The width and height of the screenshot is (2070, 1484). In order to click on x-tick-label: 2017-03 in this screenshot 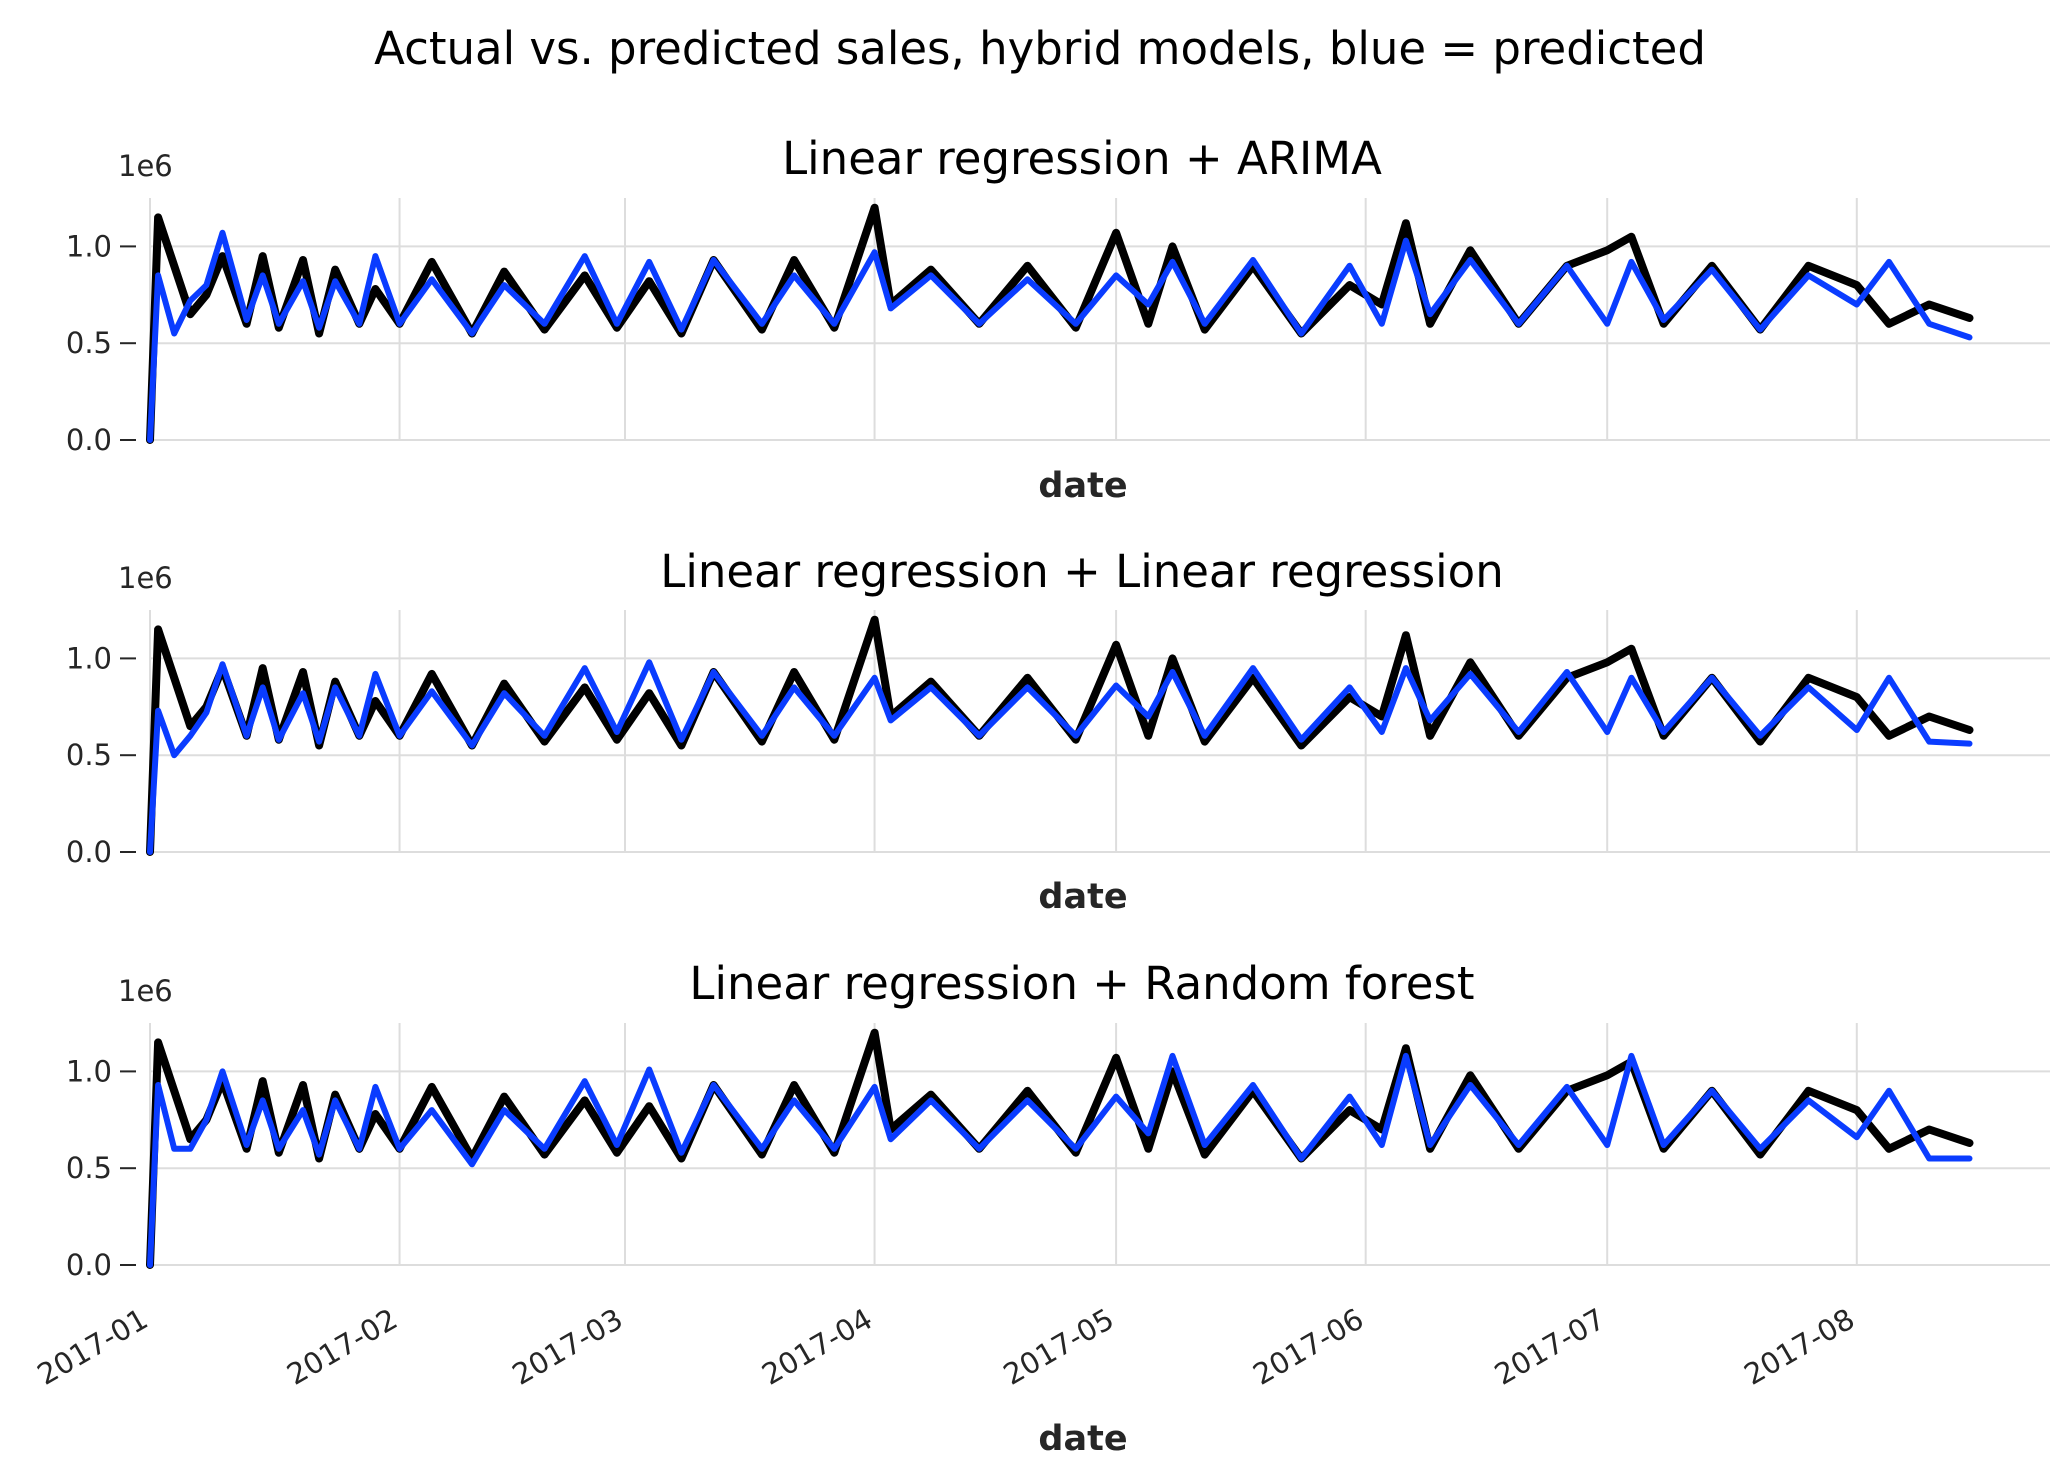, I will do `click(568, 1347)`.